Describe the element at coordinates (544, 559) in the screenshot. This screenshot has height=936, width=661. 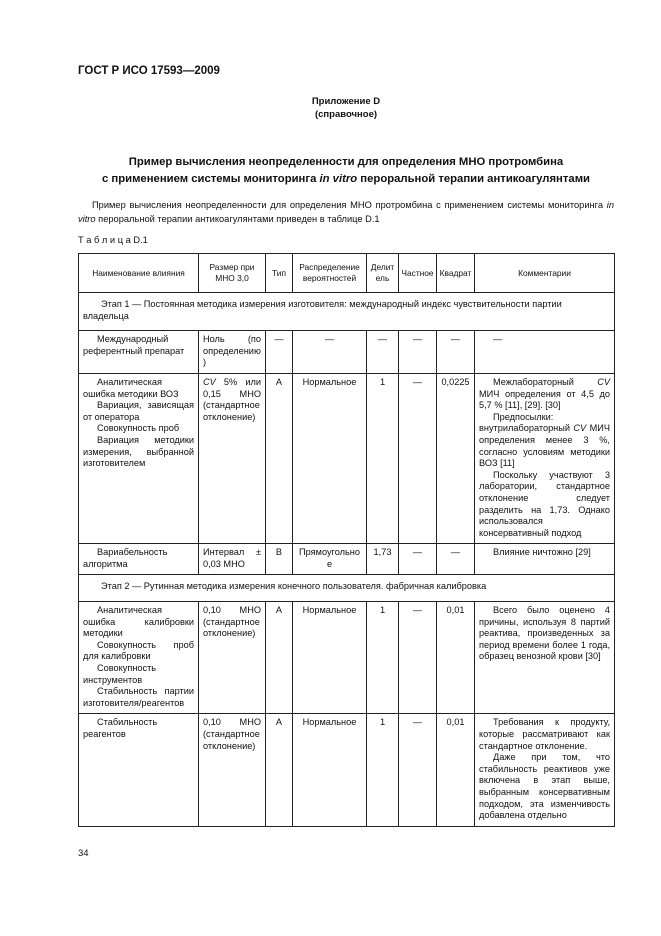
I see `cell: Влияние ничтожно [29]` at that location.